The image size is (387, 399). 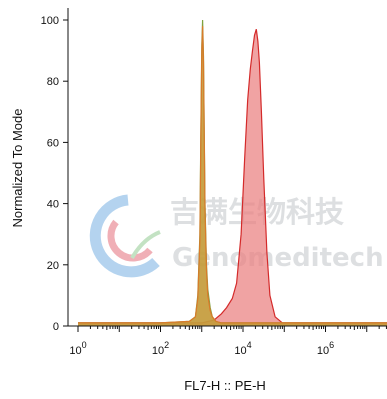 What do you see at coordinates (53, 143) in the screenshot?
I see `y-tick-label: 60` at bounding box center [53, 143].